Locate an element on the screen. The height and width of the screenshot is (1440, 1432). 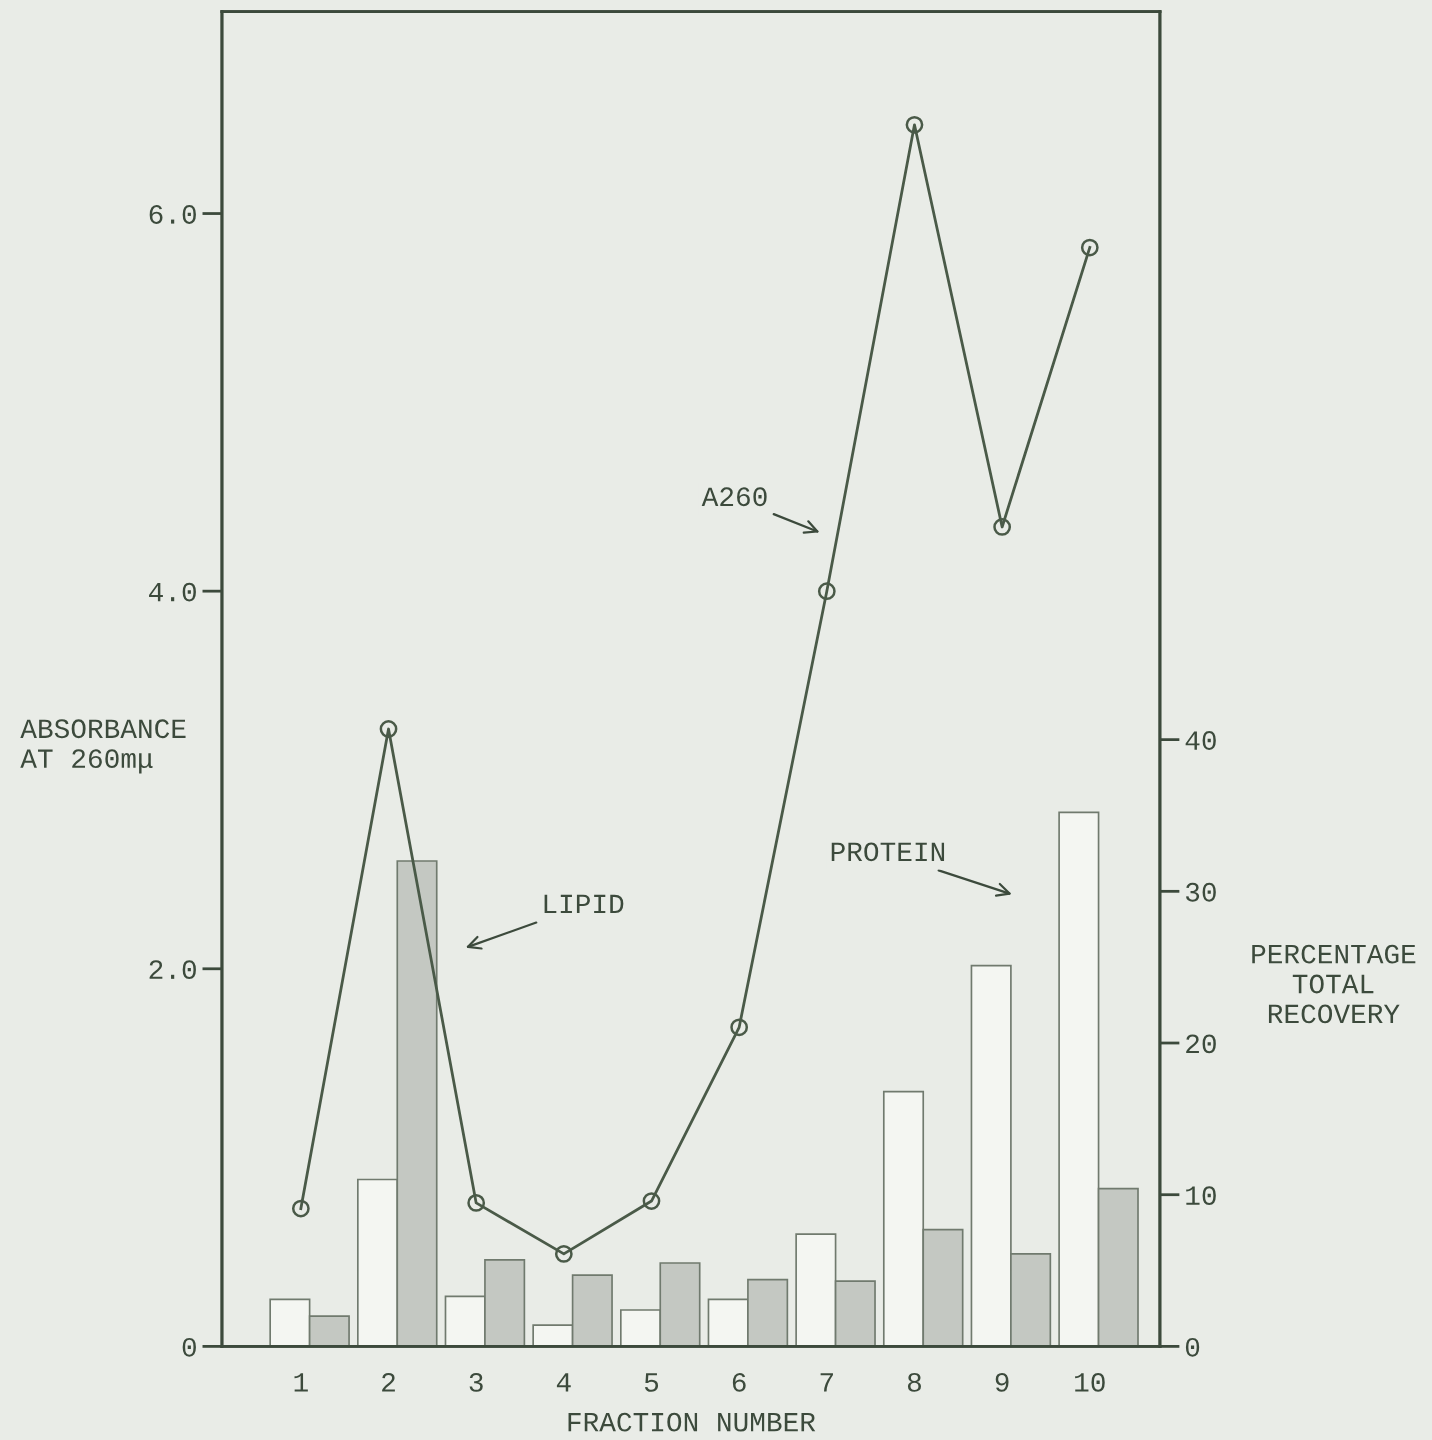
x-tick-label: 1 is located at coordinates (301, 1382).